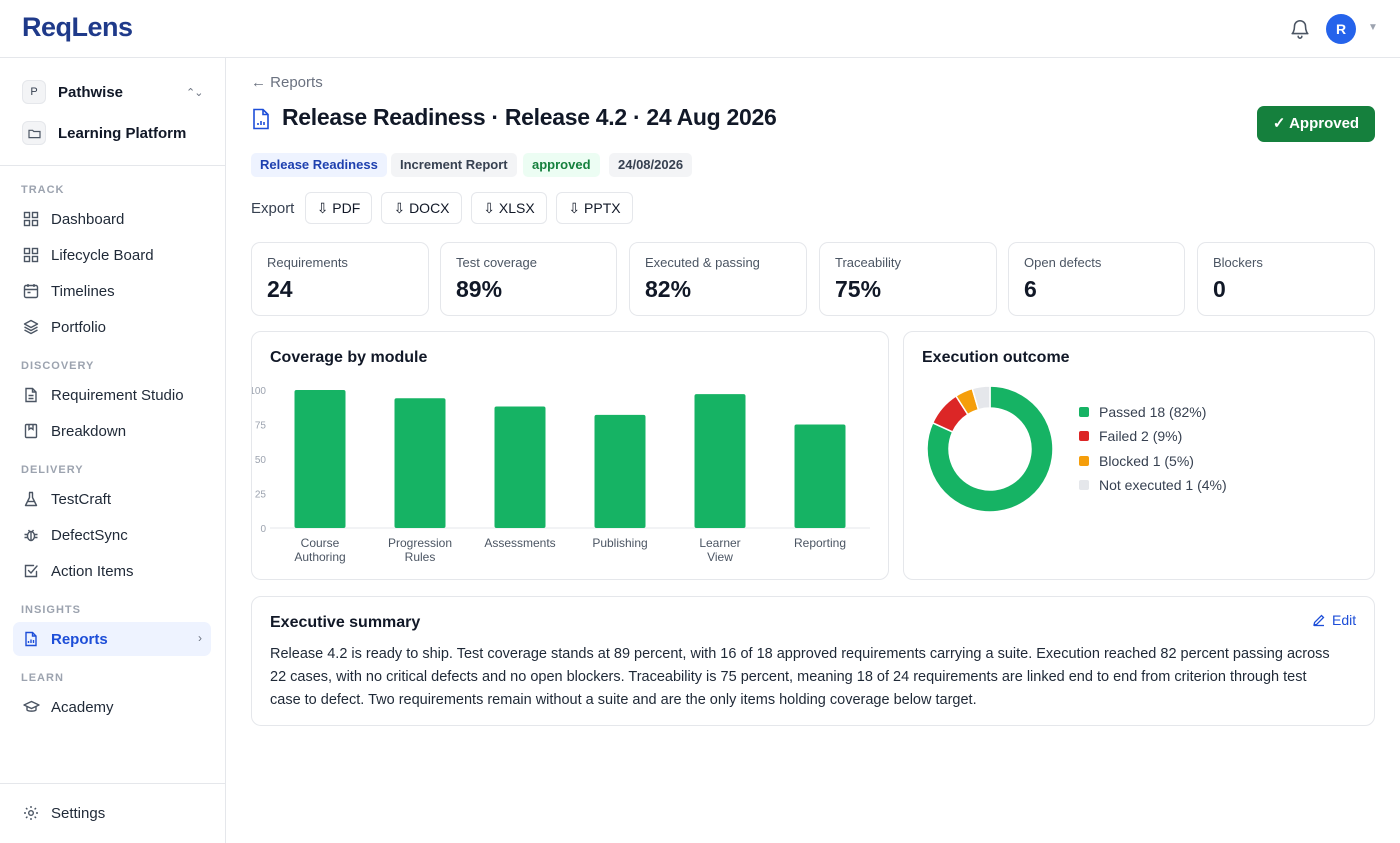  What do you see at coordinates (261, 426) in the screenshot?
I see `y-tick-label: 75` at bounding box center [261, 426].